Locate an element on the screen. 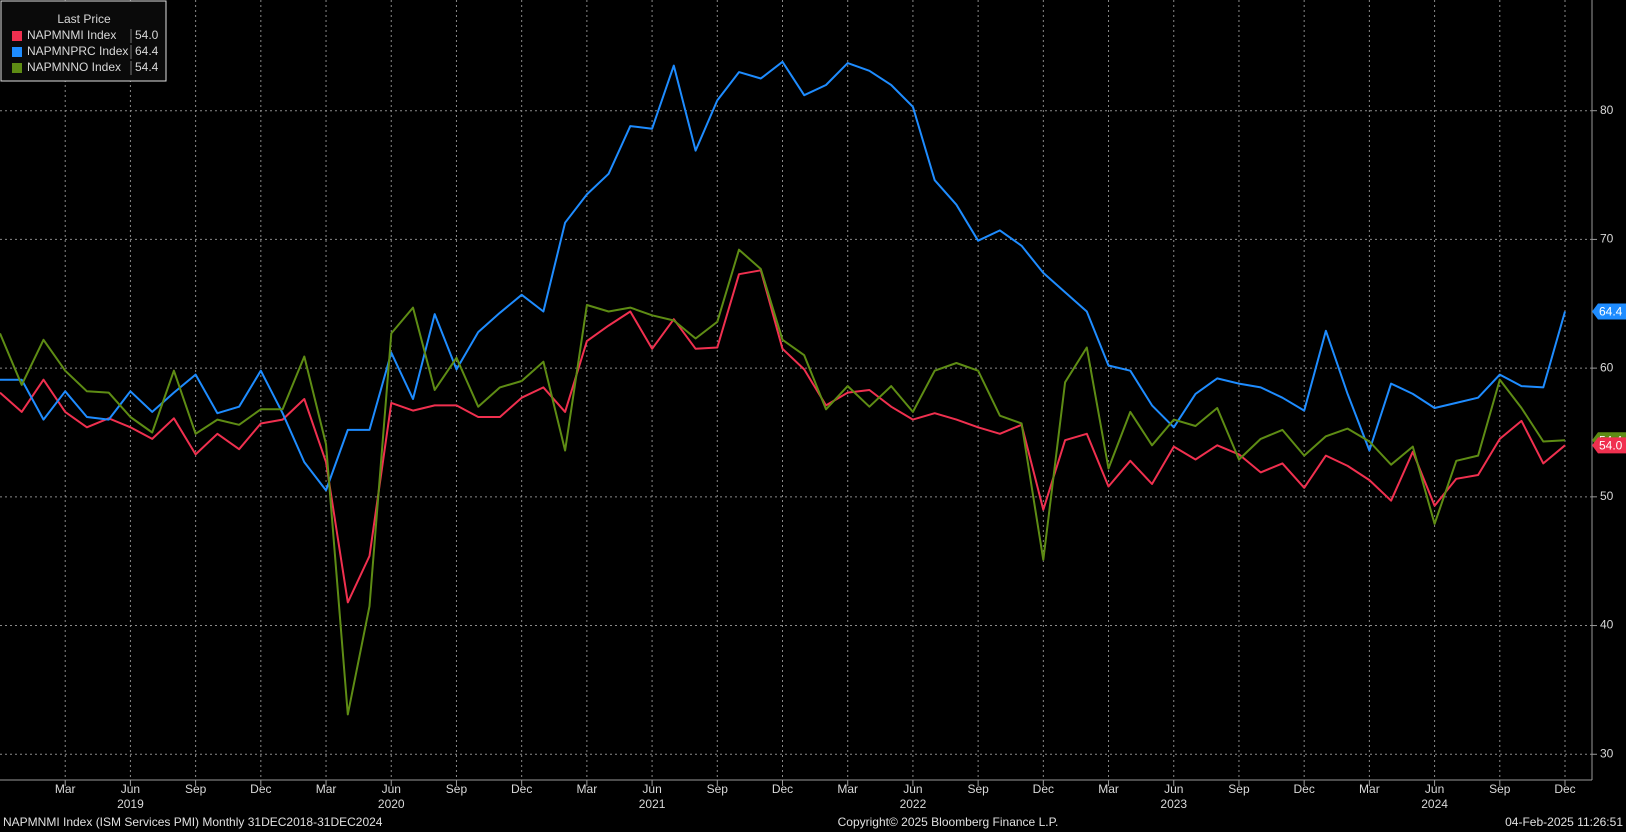 The width and height of the screenshot is (1626, 832). year-label: 2023 is located at coordinates (1173, 804).